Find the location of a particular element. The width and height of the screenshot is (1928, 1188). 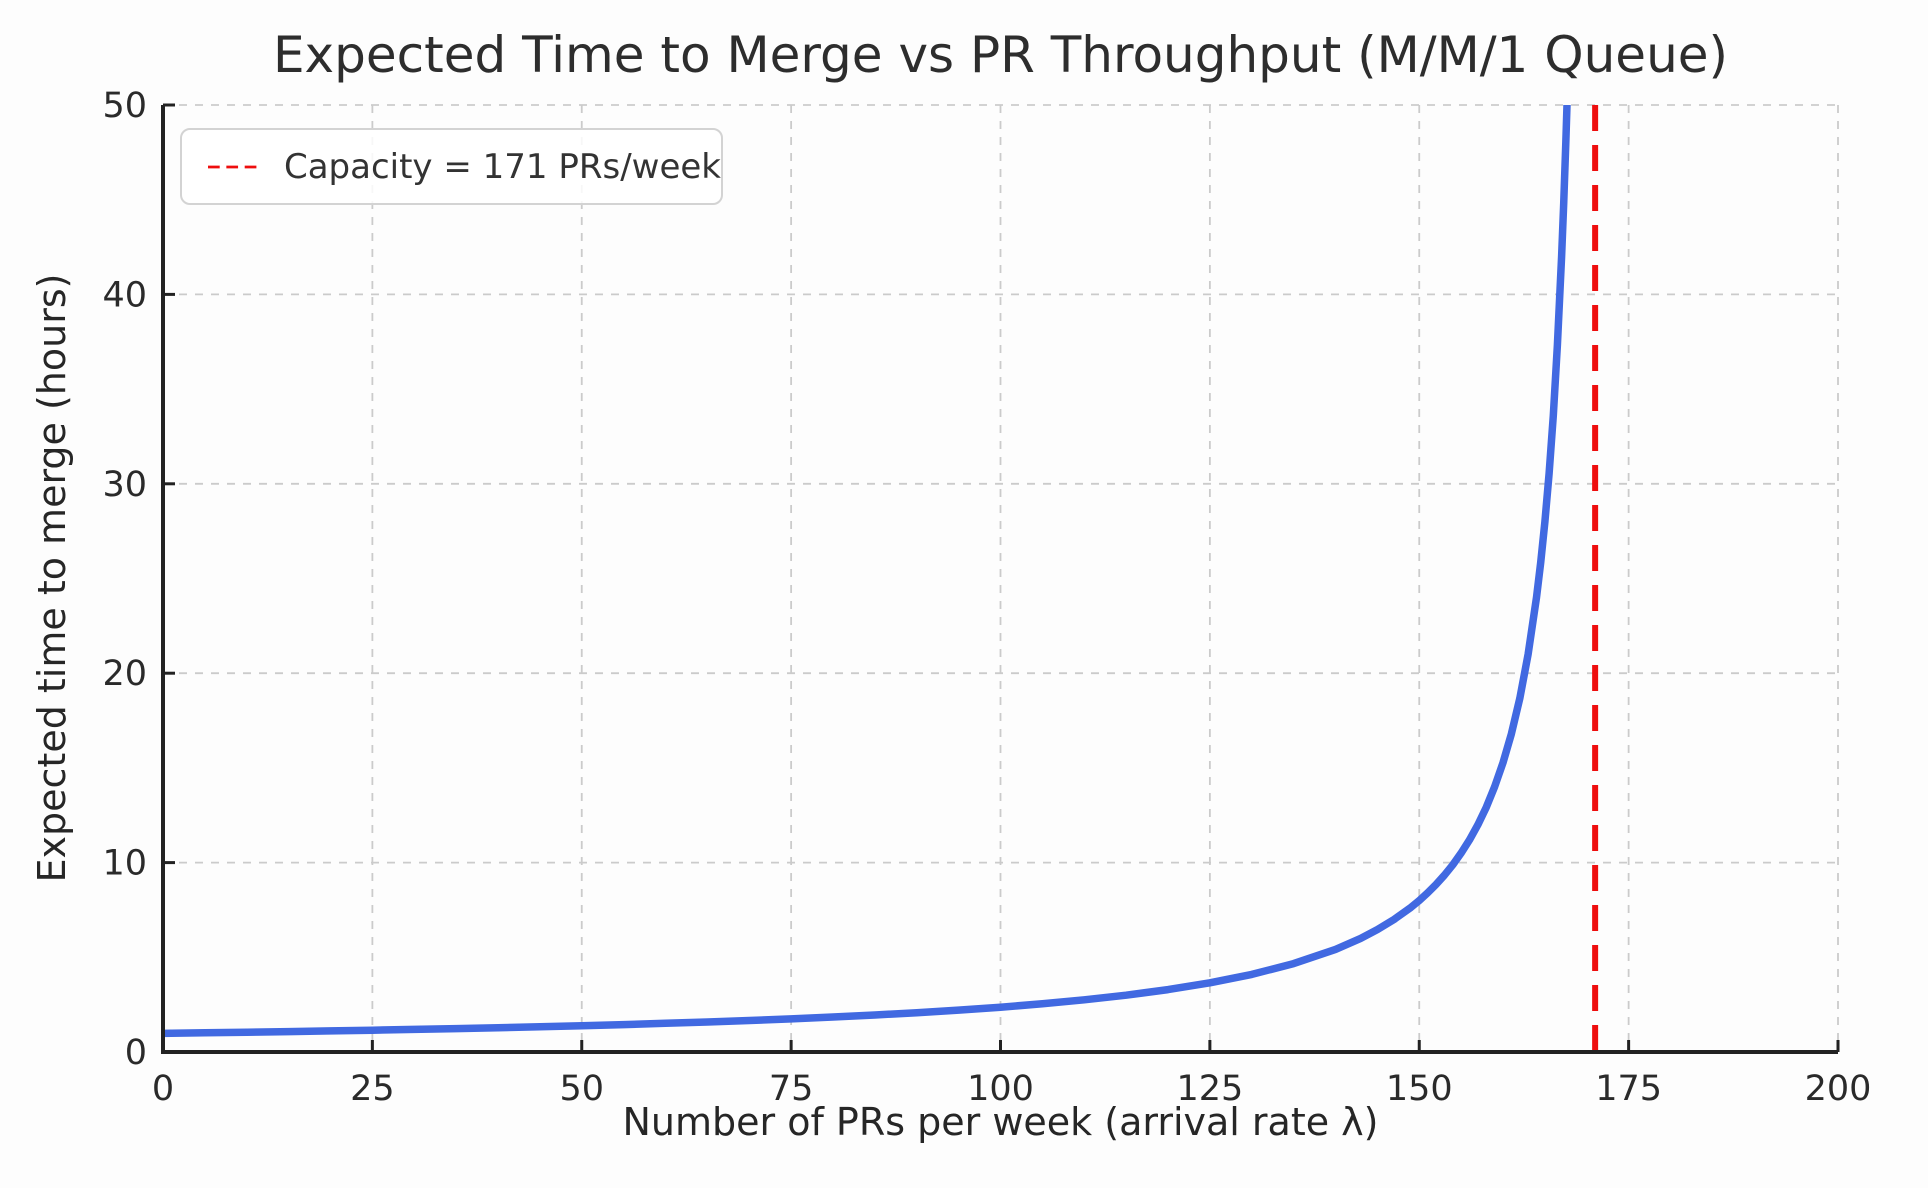

y-tick-label: 0 is located at coordinates (136, 1053).